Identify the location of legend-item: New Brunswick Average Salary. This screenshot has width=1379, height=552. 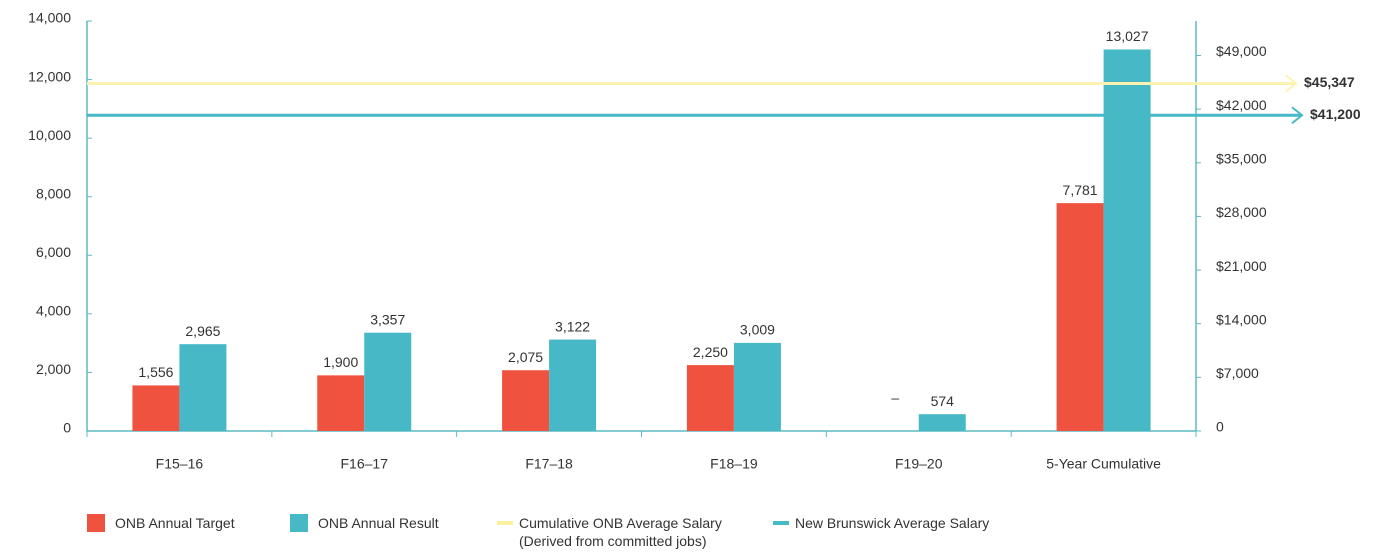
(900, 523).